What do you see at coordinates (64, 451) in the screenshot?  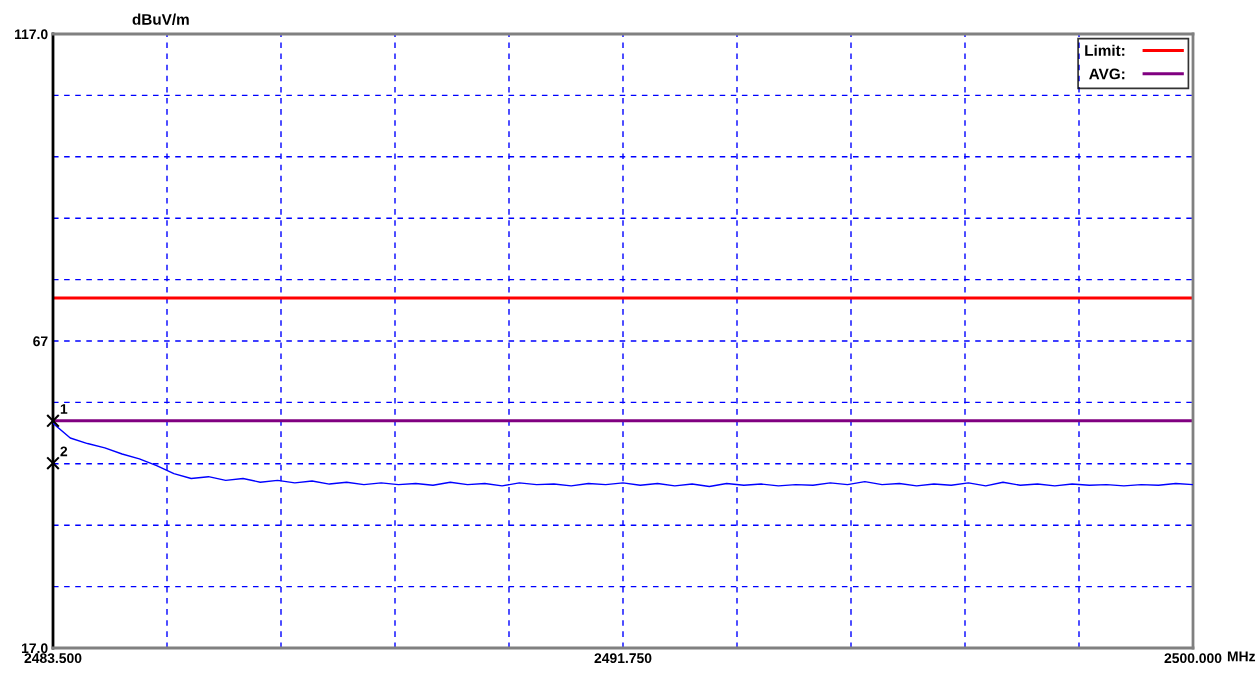 I see `annotation: 2` at bounding box center [64, 451].